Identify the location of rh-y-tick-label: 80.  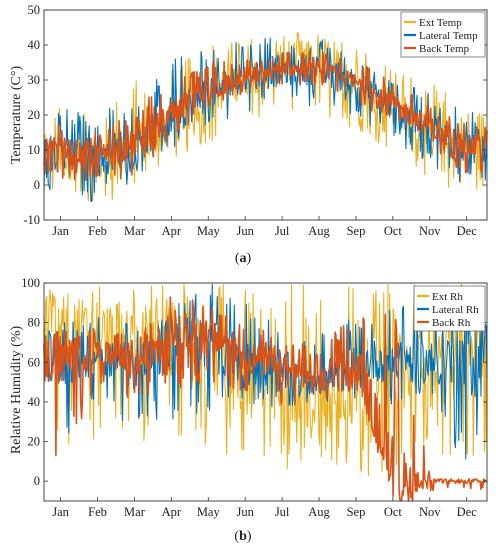
(34, 323).